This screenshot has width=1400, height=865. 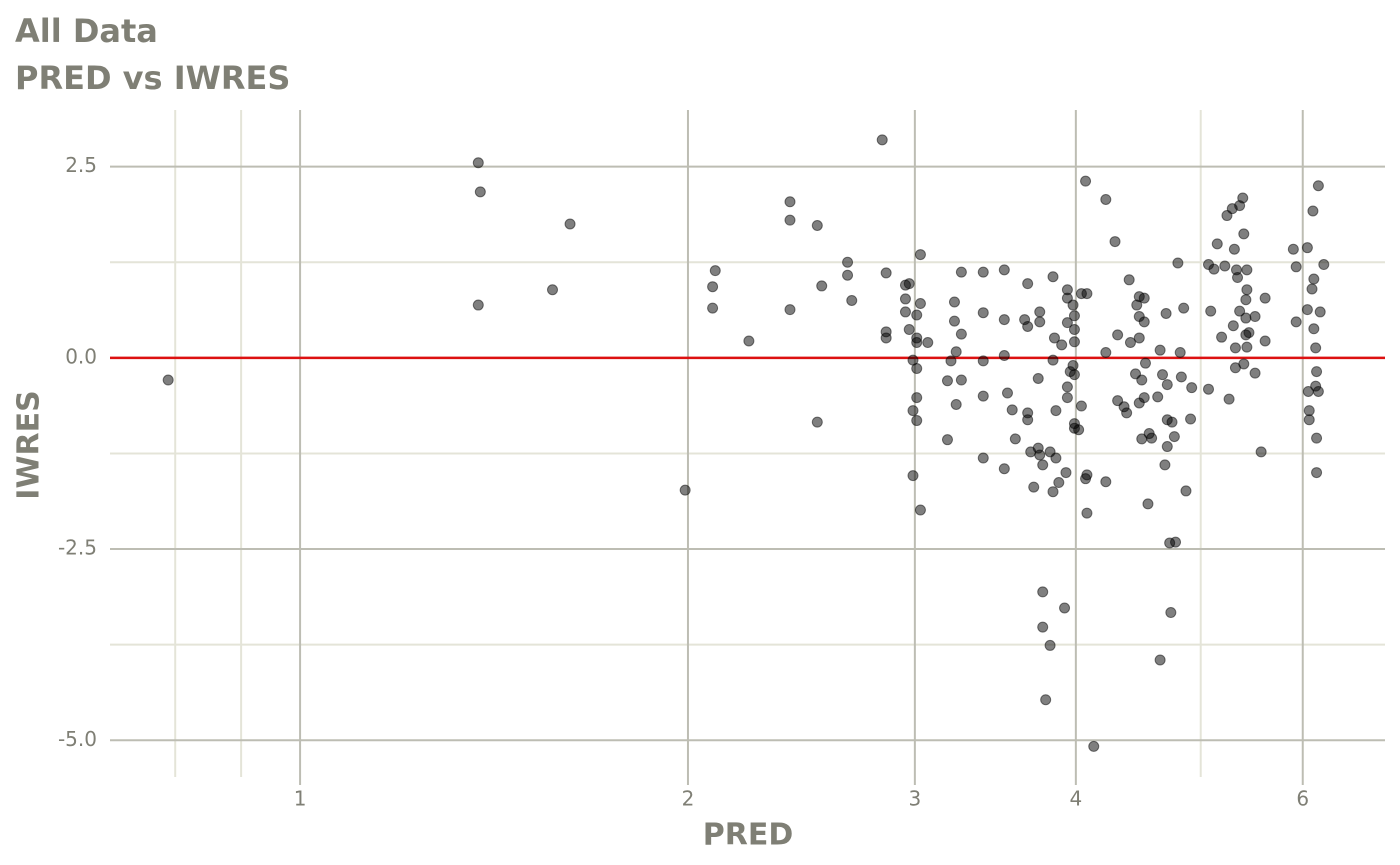 I want to click on x-tick-label: 3, so click(x=914, y=799).